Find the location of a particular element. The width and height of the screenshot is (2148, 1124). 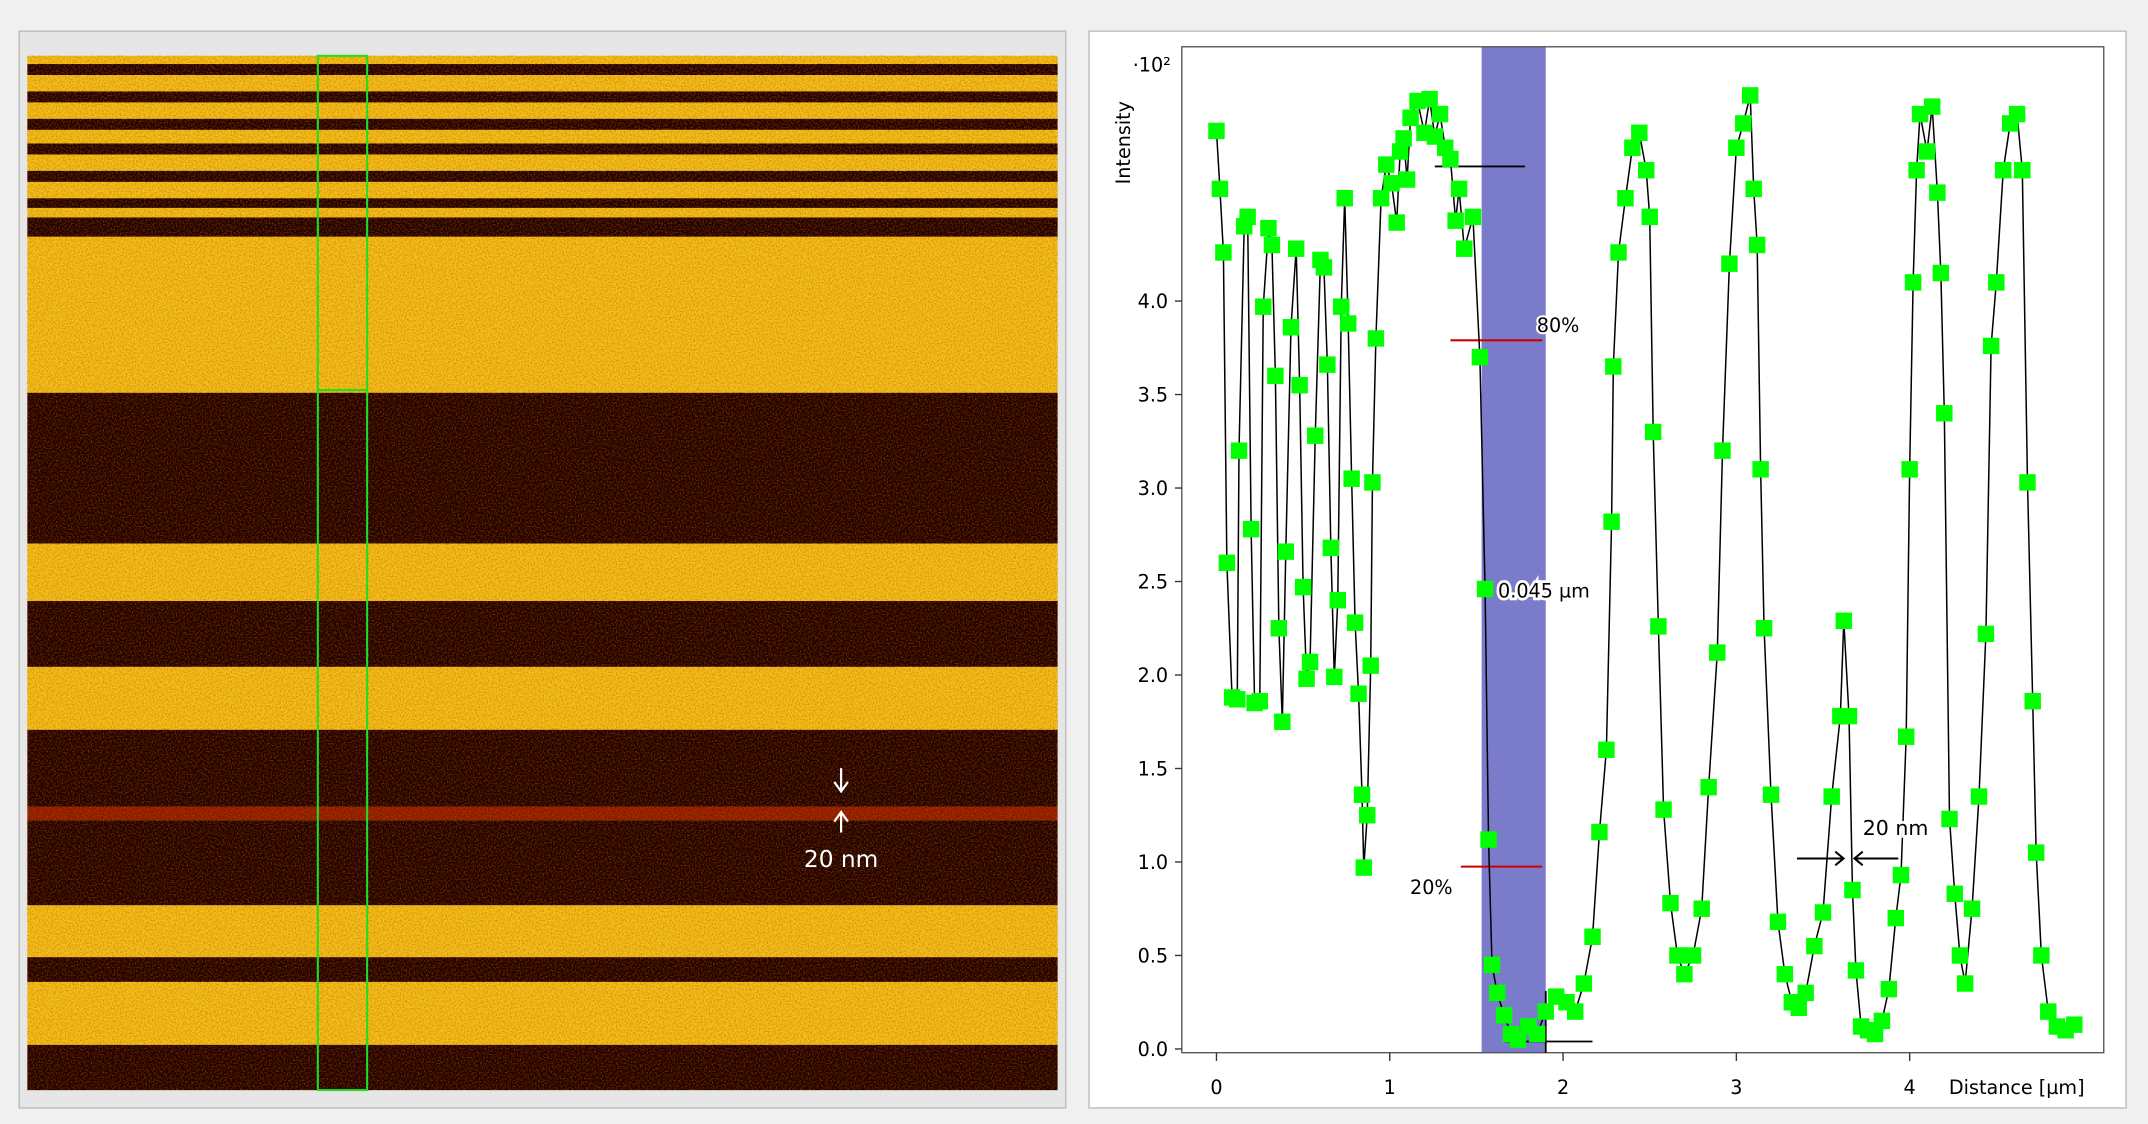

pitch-label: 20 nm is located at coordinates (1896, 828).